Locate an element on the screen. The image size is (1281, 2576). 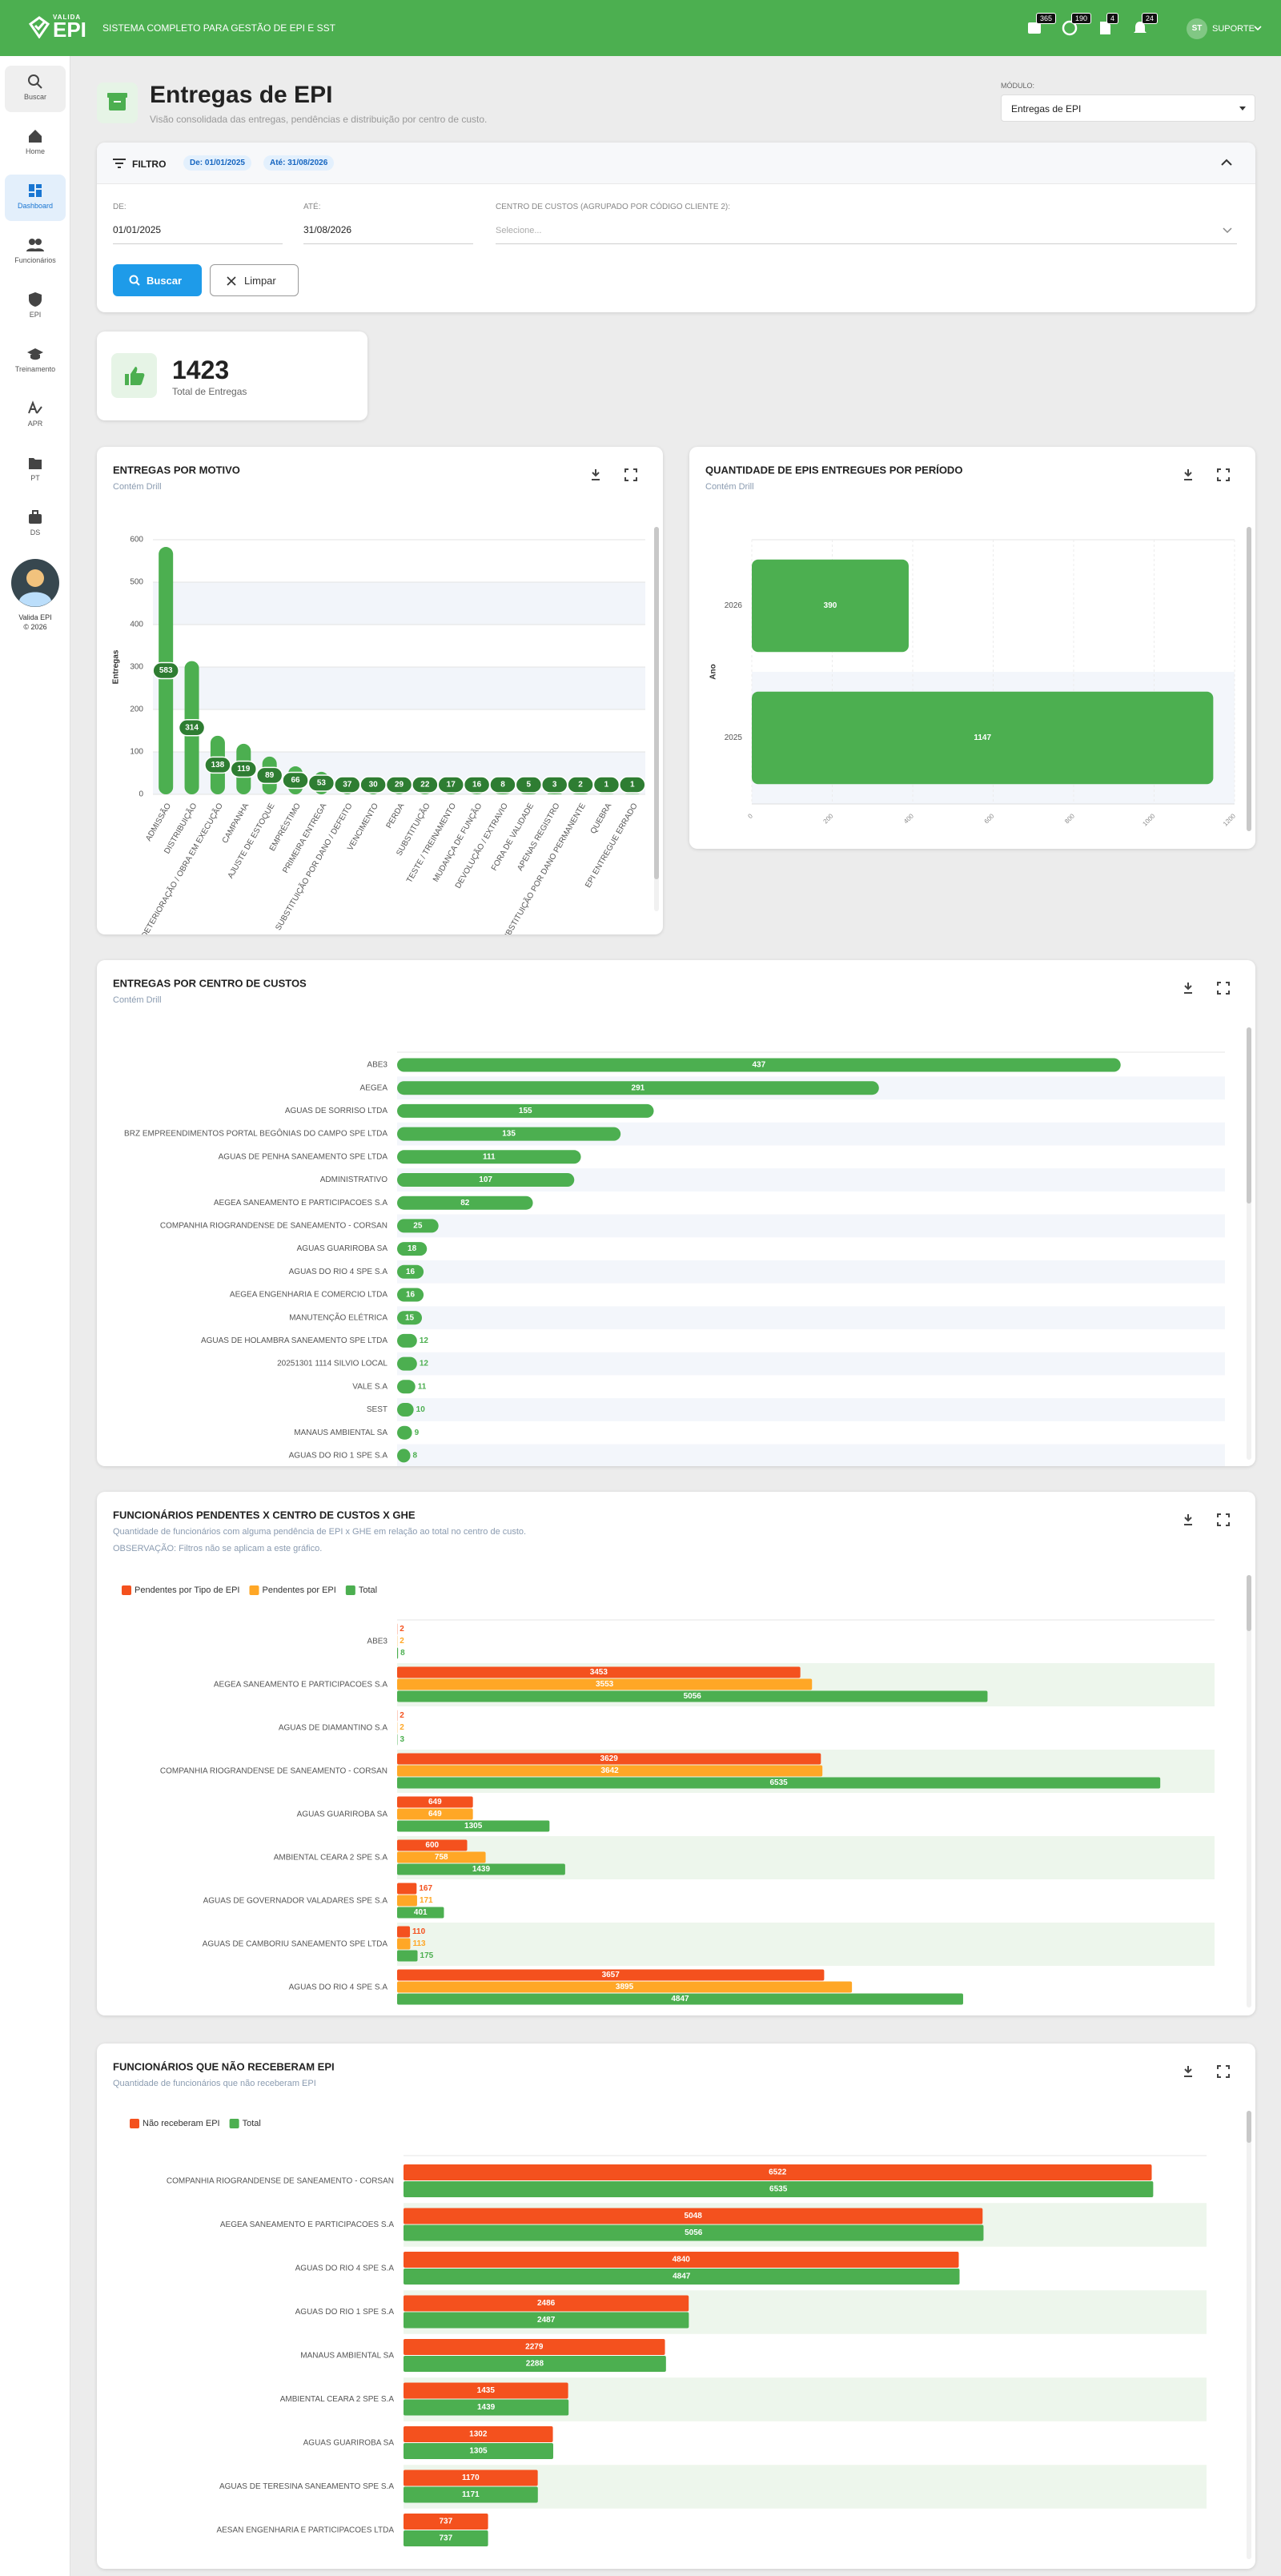
nav-item: Treinamento is located at coordinates (35, 361).